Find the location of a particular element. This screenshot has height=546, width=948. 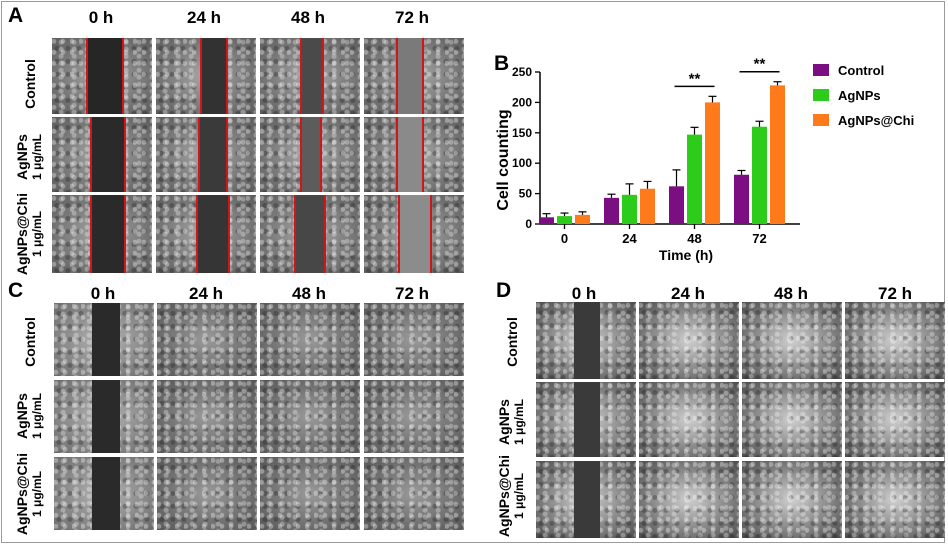

x-tick-label: 24 is located at coordinates (629, 238).